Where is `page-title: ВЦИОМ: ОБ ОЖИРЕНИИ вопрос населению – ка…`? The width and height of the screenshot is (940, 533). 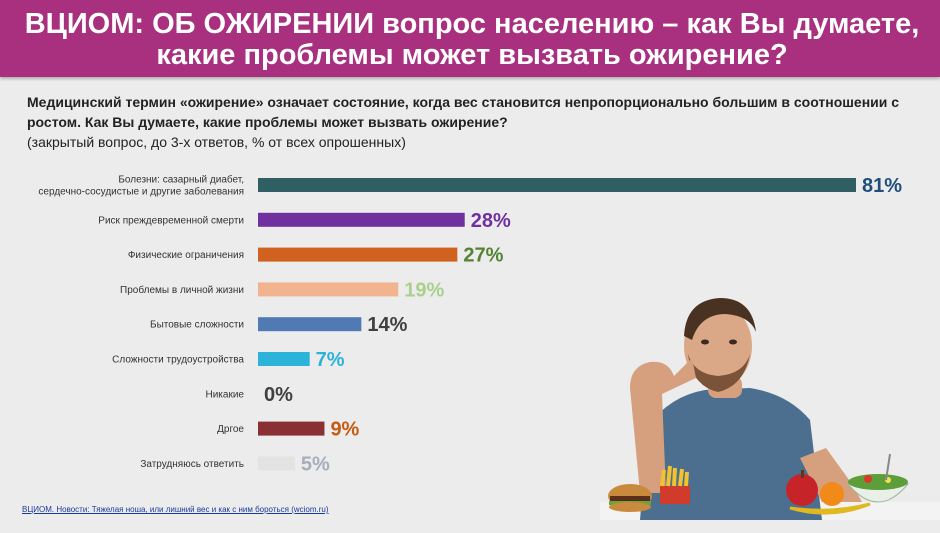
page-title: ВЦИОМ: ОБ ОЖИРЕНИИ вопрос населению – ка… is located at coordinates (472, 39).